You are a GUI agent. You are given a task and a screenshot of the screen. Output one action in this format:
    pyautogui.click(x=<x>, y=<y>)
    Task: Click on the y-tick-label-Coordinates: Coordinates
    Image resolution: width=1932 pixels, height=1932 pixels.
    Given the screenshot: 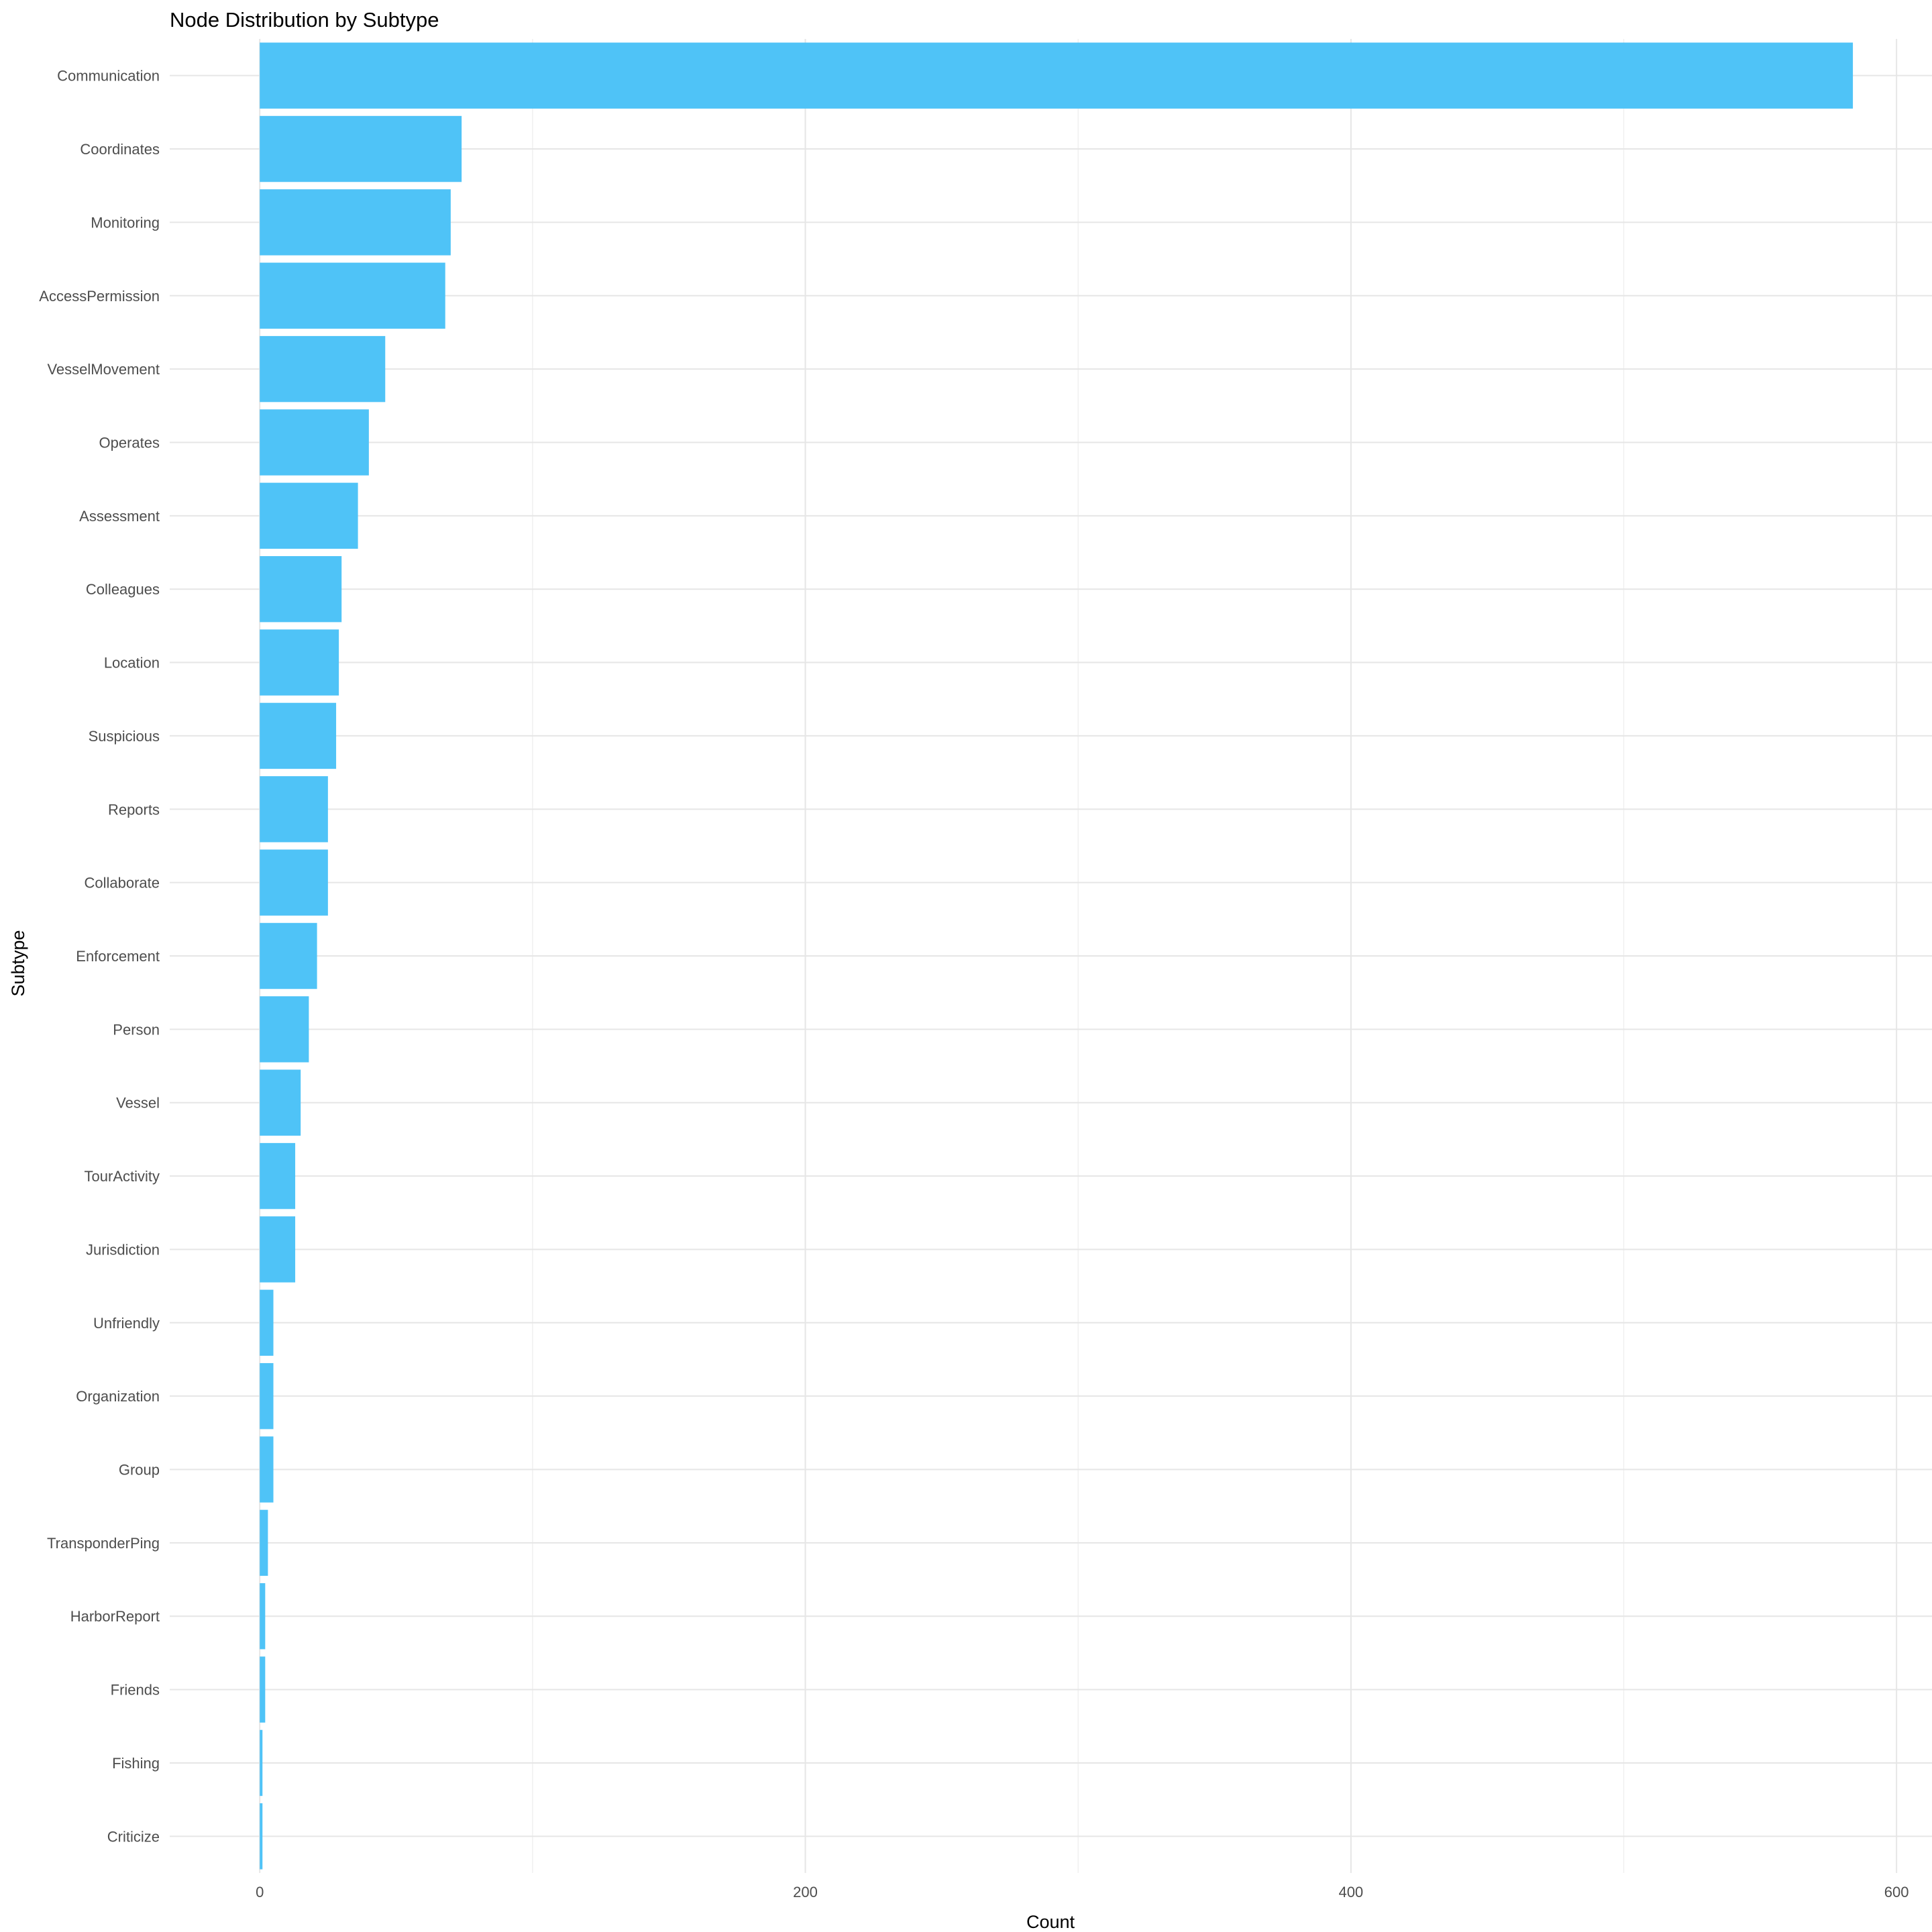 What is the action you would take?
    pyautogui.click(x=120, y=149)
    